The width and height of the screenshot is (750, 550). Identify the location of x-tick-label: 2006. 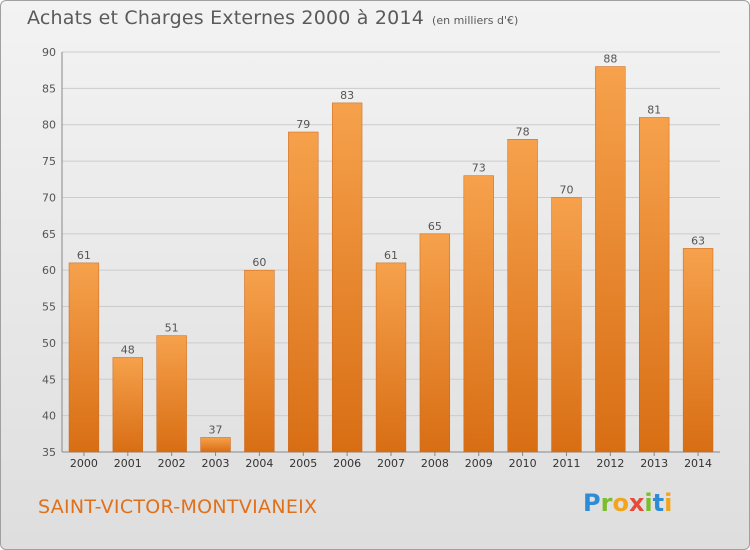
(347, 463).